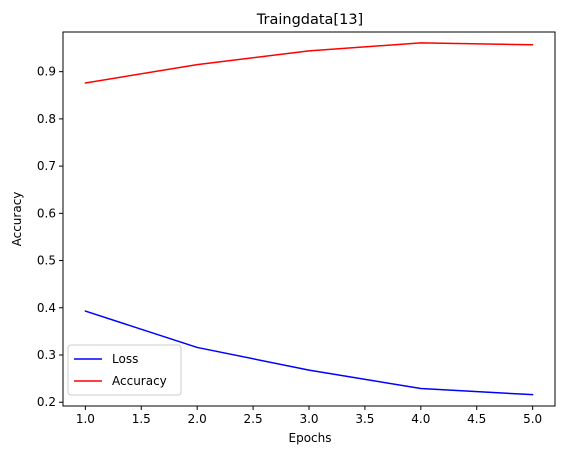  I want to click on x-tick-label: 1.0, so click(85, 419).